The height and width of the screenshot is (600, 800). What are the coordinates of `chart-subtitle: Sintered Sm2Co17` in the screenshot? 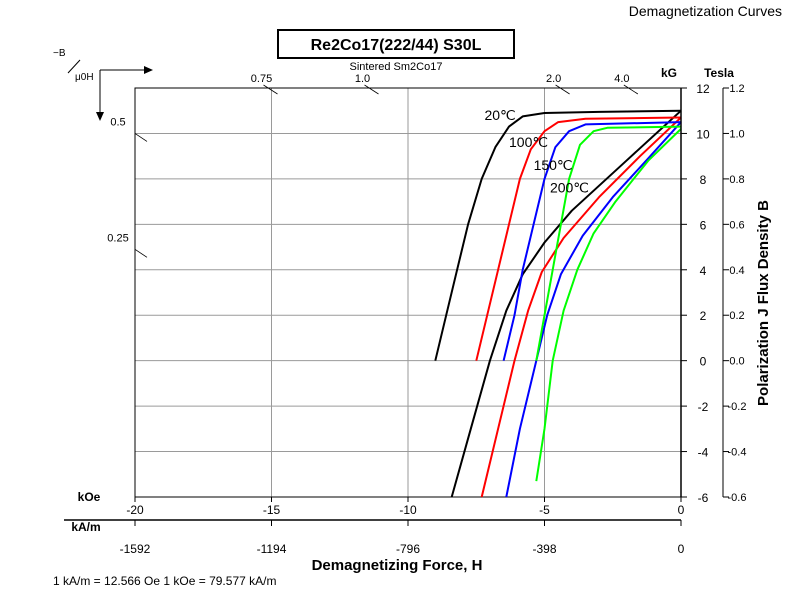 It's located at (396, 67).